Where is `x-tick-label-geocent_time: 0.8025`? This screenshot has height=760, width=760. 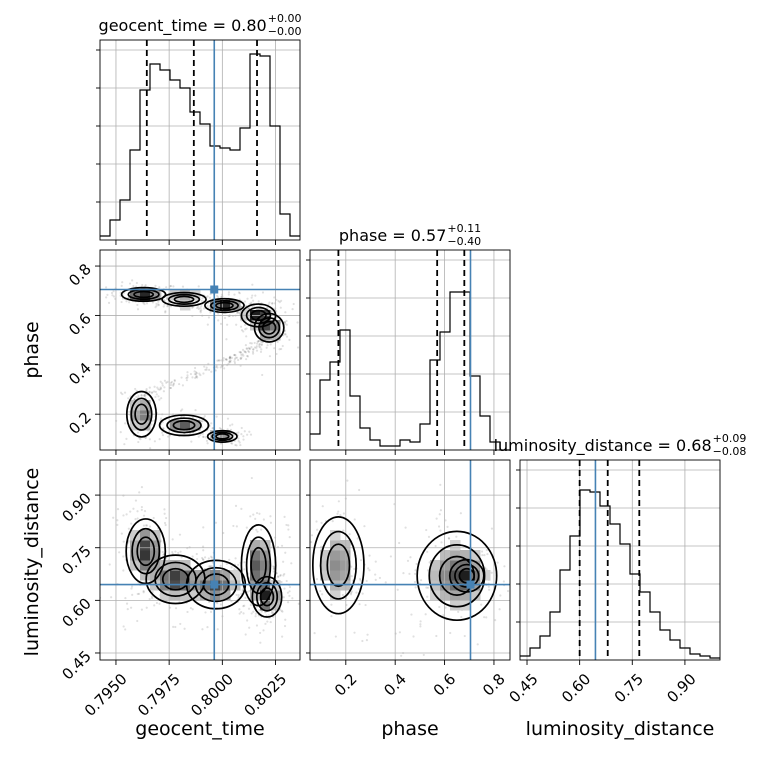
x-tick-label-geocent_time: 0.8025 is located at coordinates (265, 695).